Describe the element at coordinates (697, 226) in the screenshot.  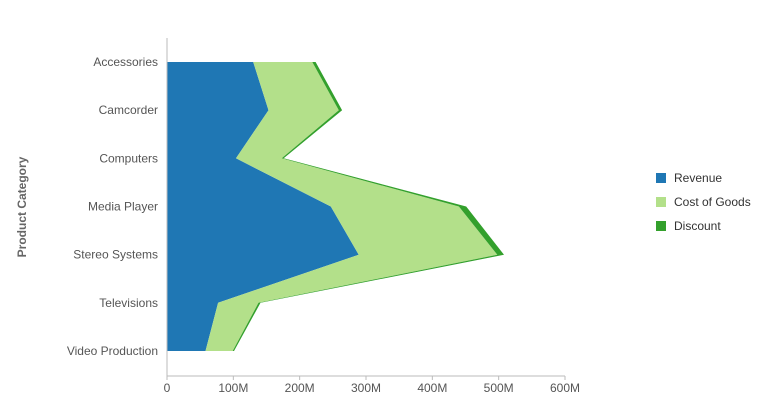
I see `legend-label: Discount` at that location.